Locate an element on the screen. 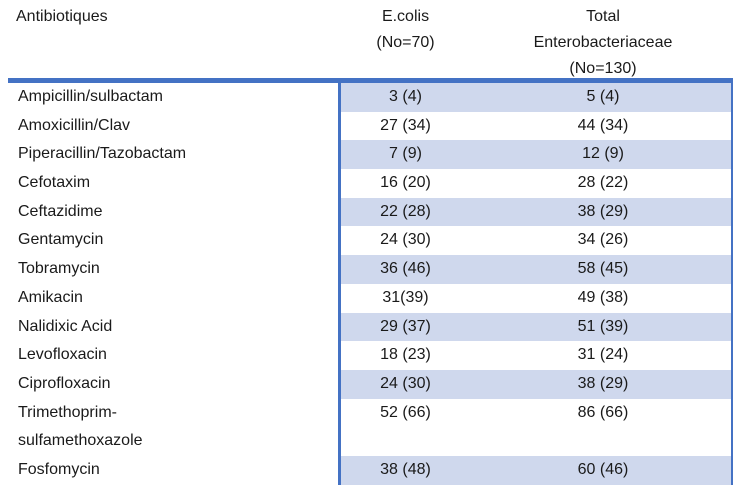 This screenshot has width=753, height=498. ecoli-value-cell: 29 (37) is located at coordinates (405, 327).